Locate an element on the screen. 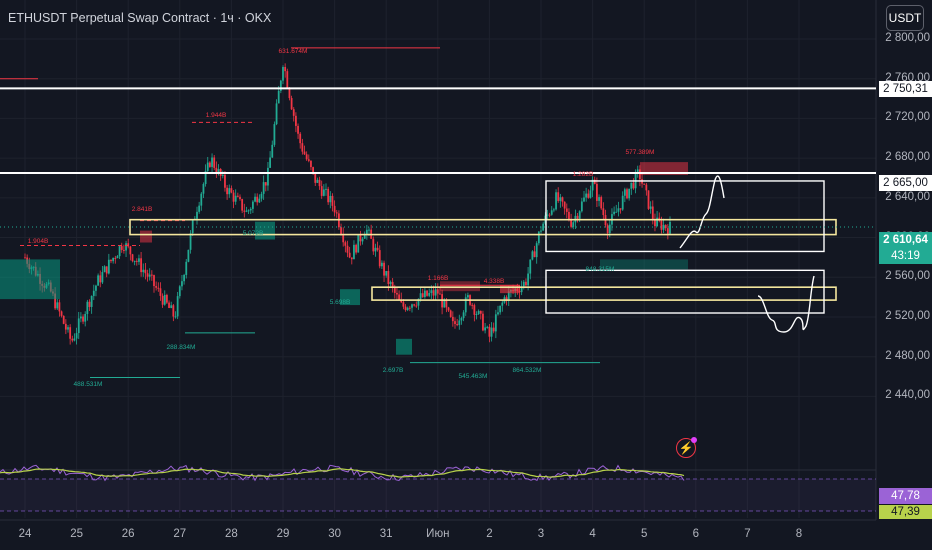 This screenshot has height=550, width=932. lightning-icon: ⚡ is located at coordinates (686, 448).